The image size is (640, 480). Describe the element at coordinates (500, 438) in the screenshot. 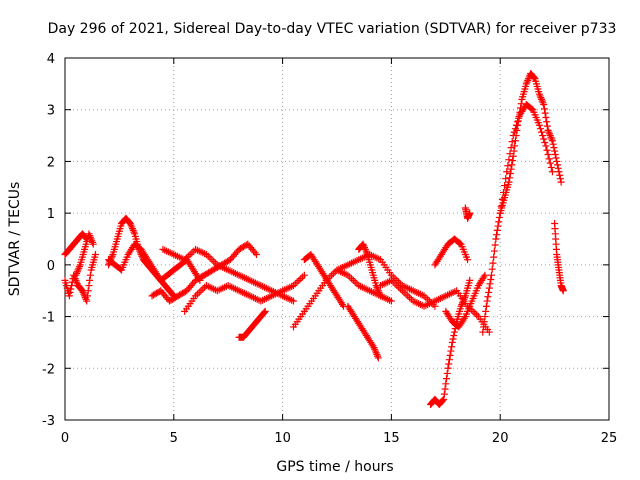

I see `x-tick-label: 20` at that location.